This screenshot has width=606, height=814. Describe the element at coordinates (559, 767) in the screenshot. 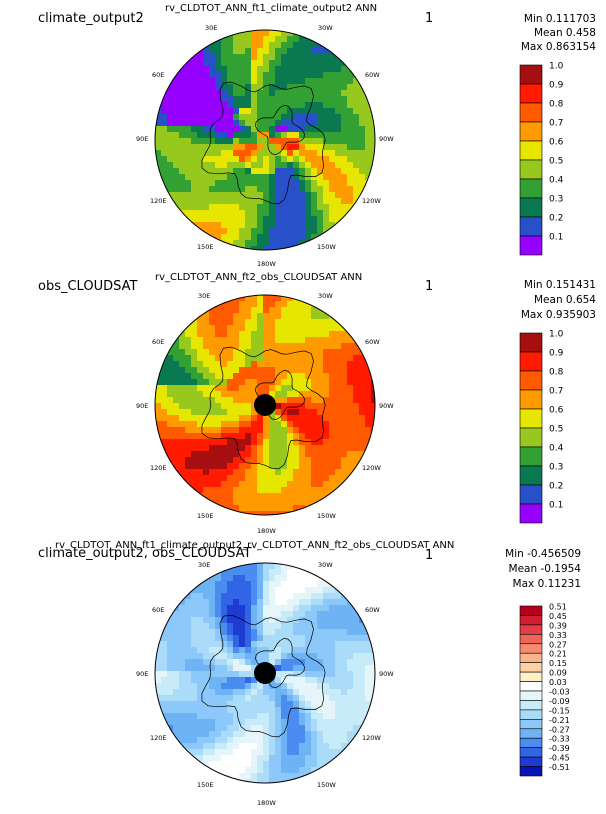

I see `colorbar-tick-label: -0.51` at that location.